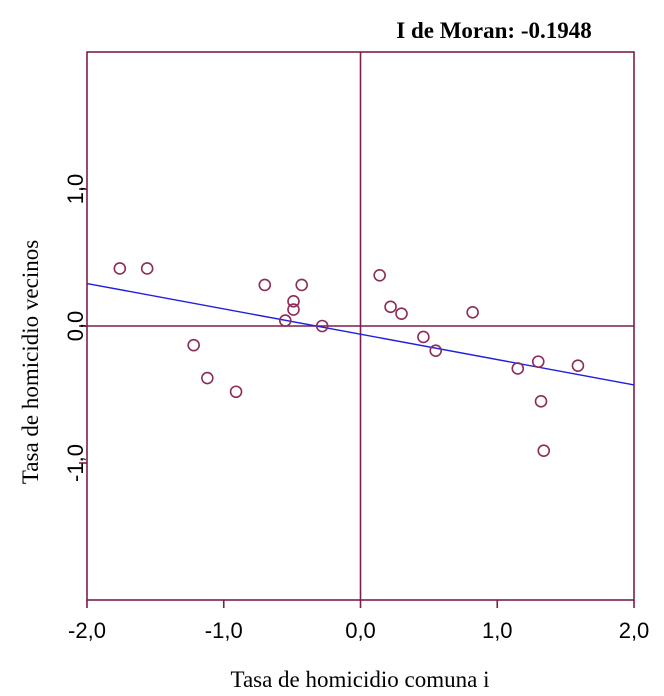 This screenshot has width=664, height=696. What do you see at coordinates (360, 679) in the screenshot?
I see `x-axis-label: Tasa de homicidio comuna i` at bounding box center [360, 679].